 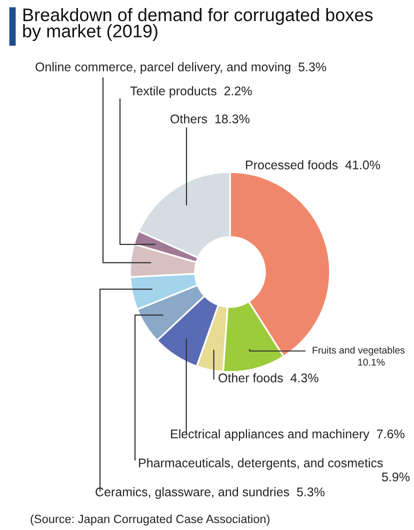 What do you see at coordinates (396, 477) in the screenshot?
I see `data-label: 5.9%` at bounding box center [396, 477].